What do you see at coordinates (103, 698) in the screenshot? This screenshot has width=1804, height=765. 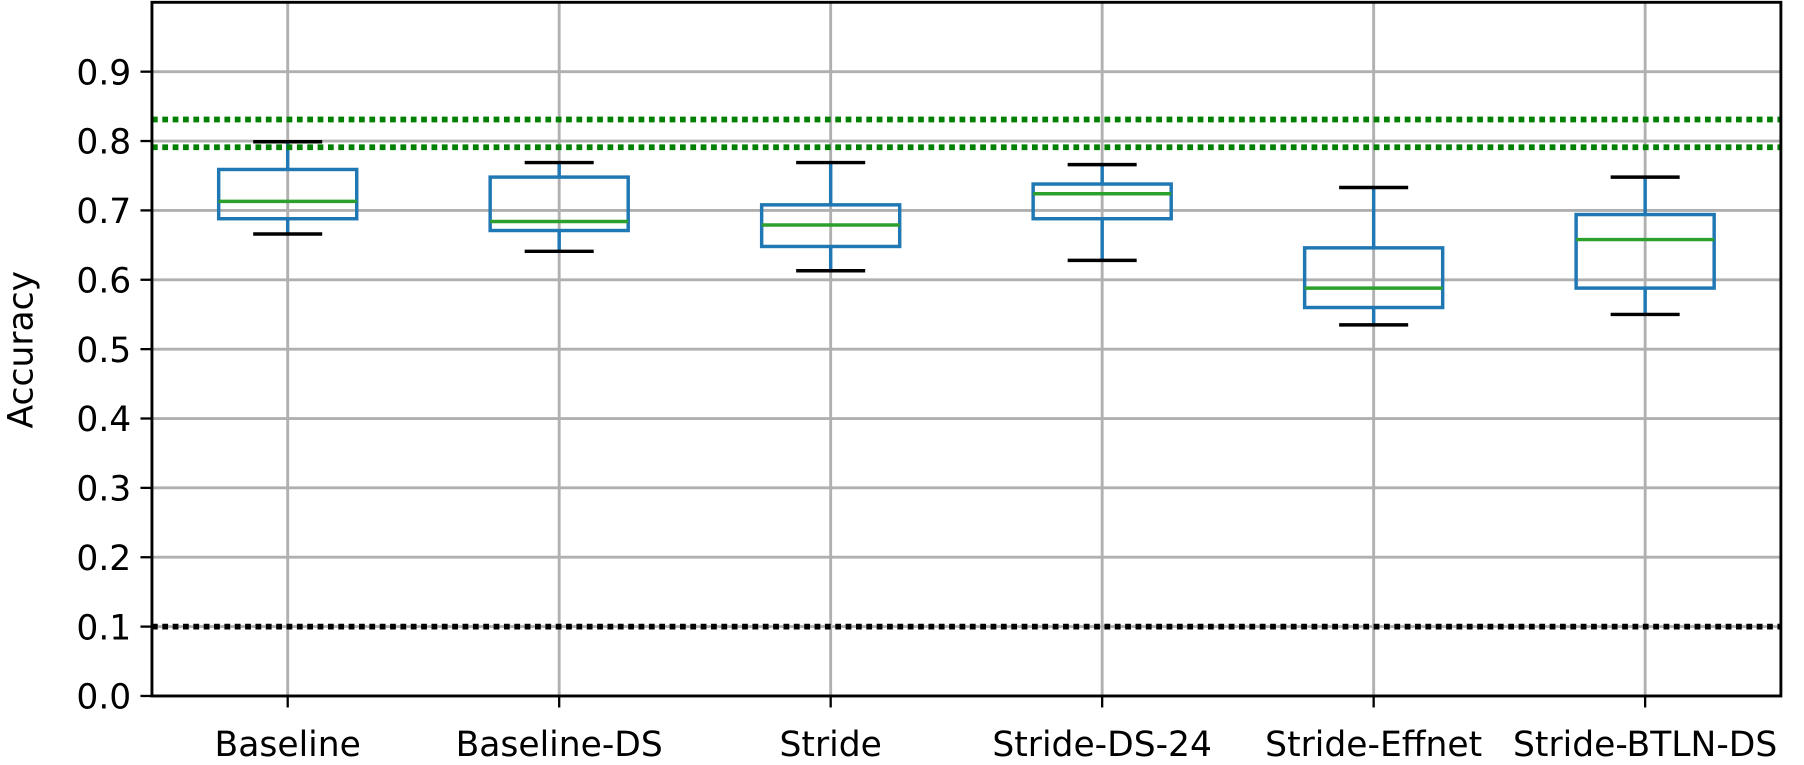 I see `y-tick-label: 0.0` at bounding box center [103, 698].